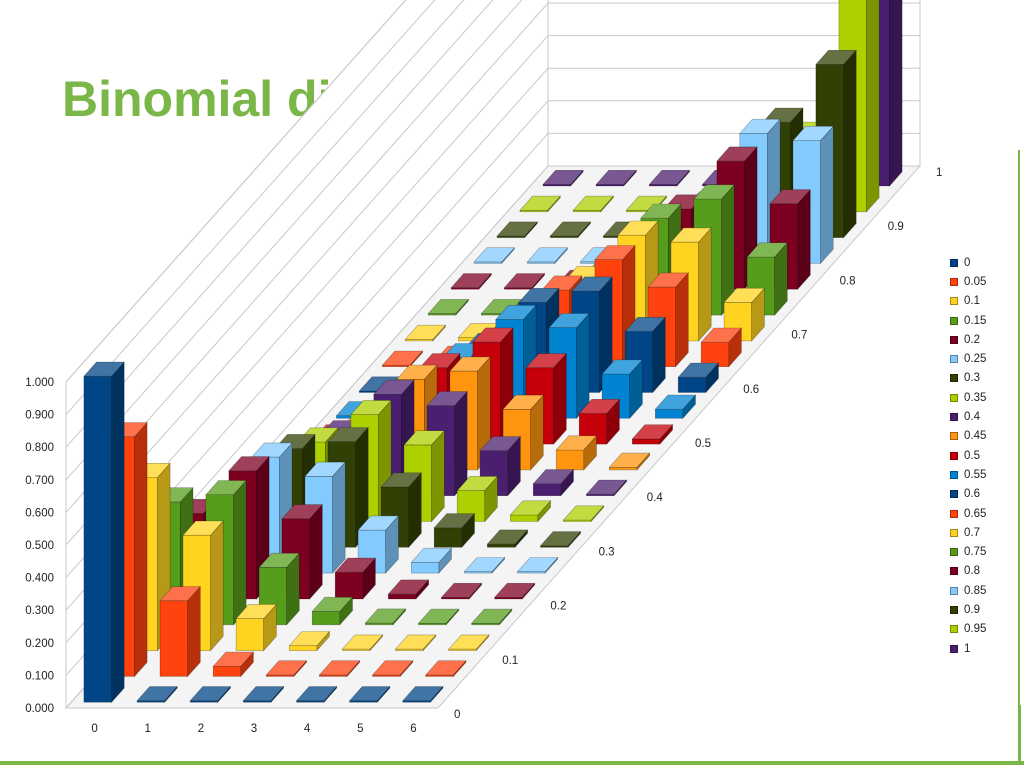 The image size is (1024, 768). Describe the element at coordinates (39, 579) in the screenshot. I see `y-tick-label: 0.400` at that location.